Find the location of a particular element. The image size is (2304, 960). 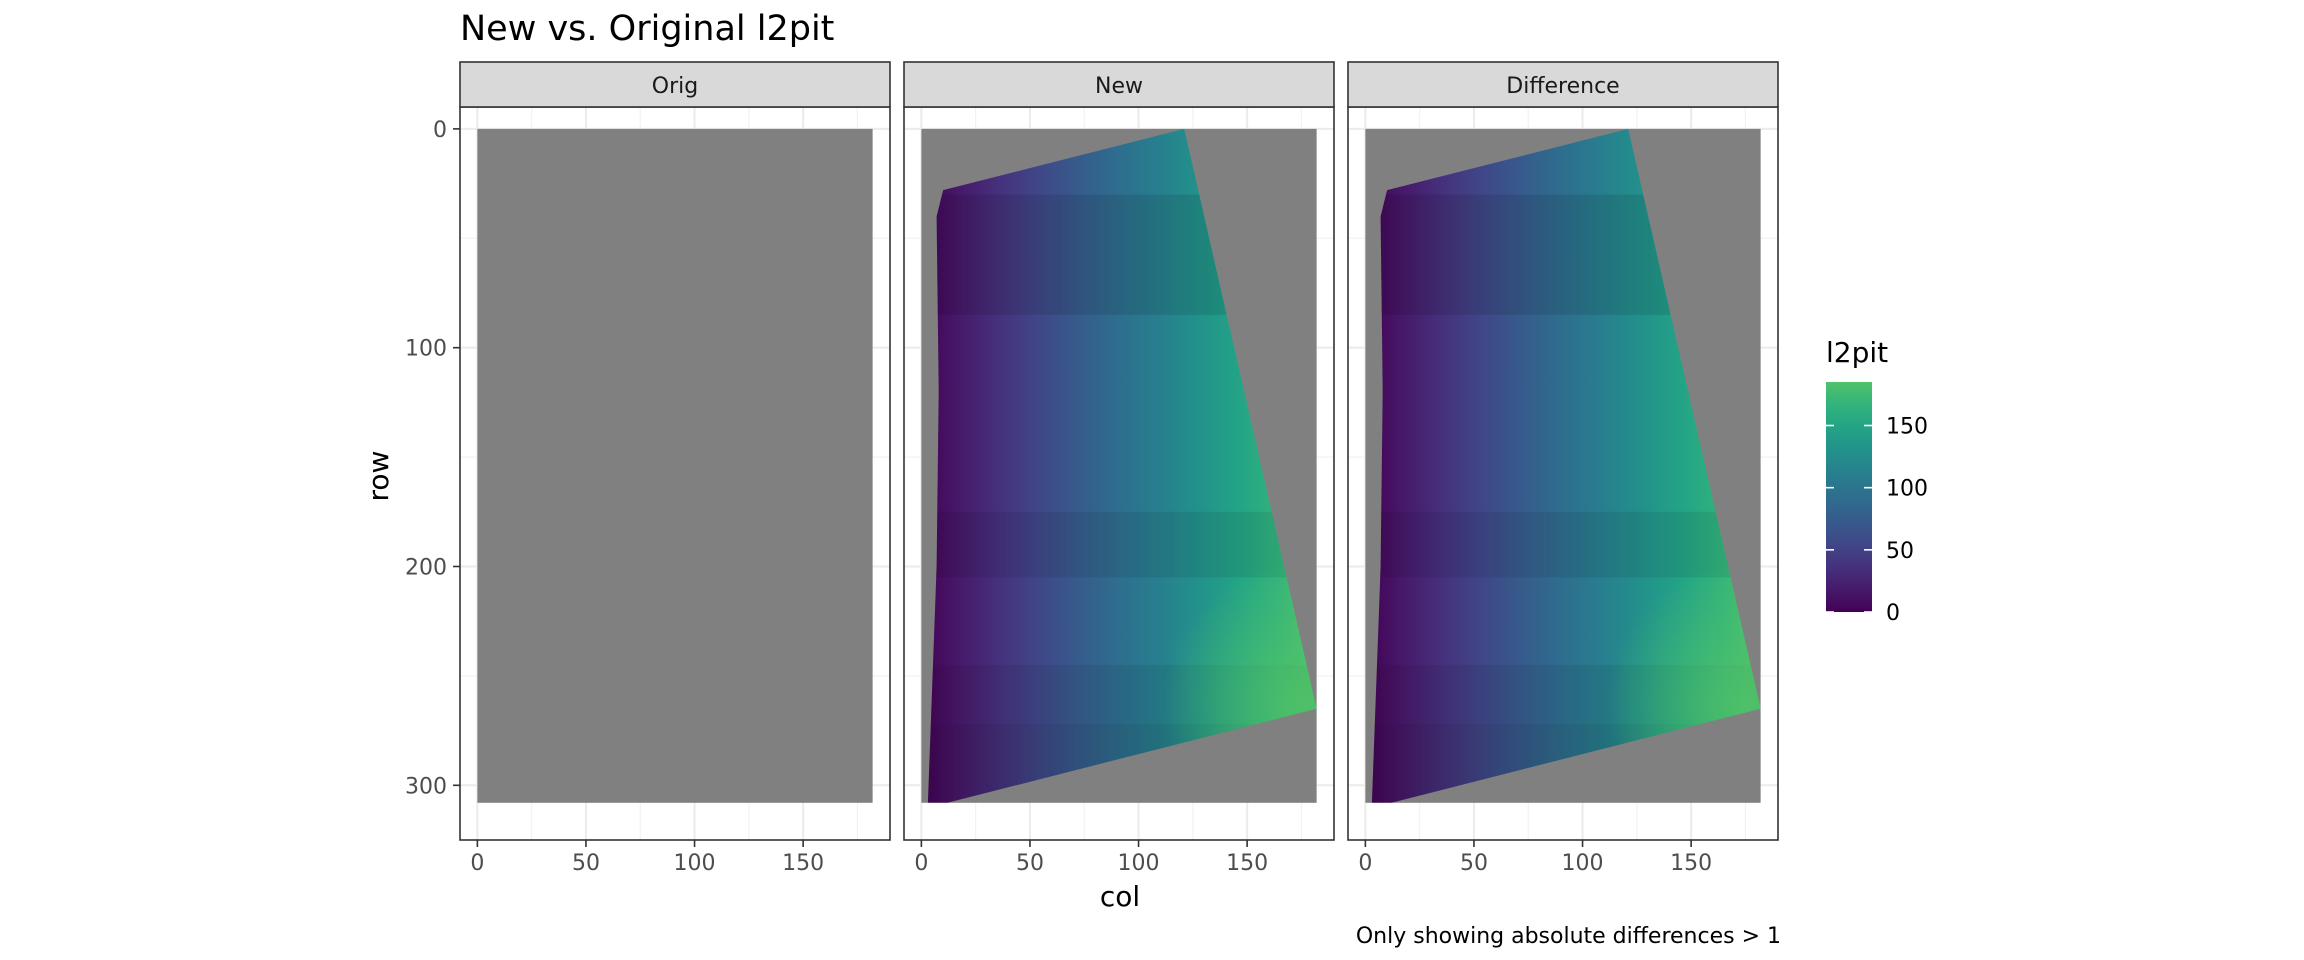

legend-break-label: 150 is located at coordinates (1907, 427).